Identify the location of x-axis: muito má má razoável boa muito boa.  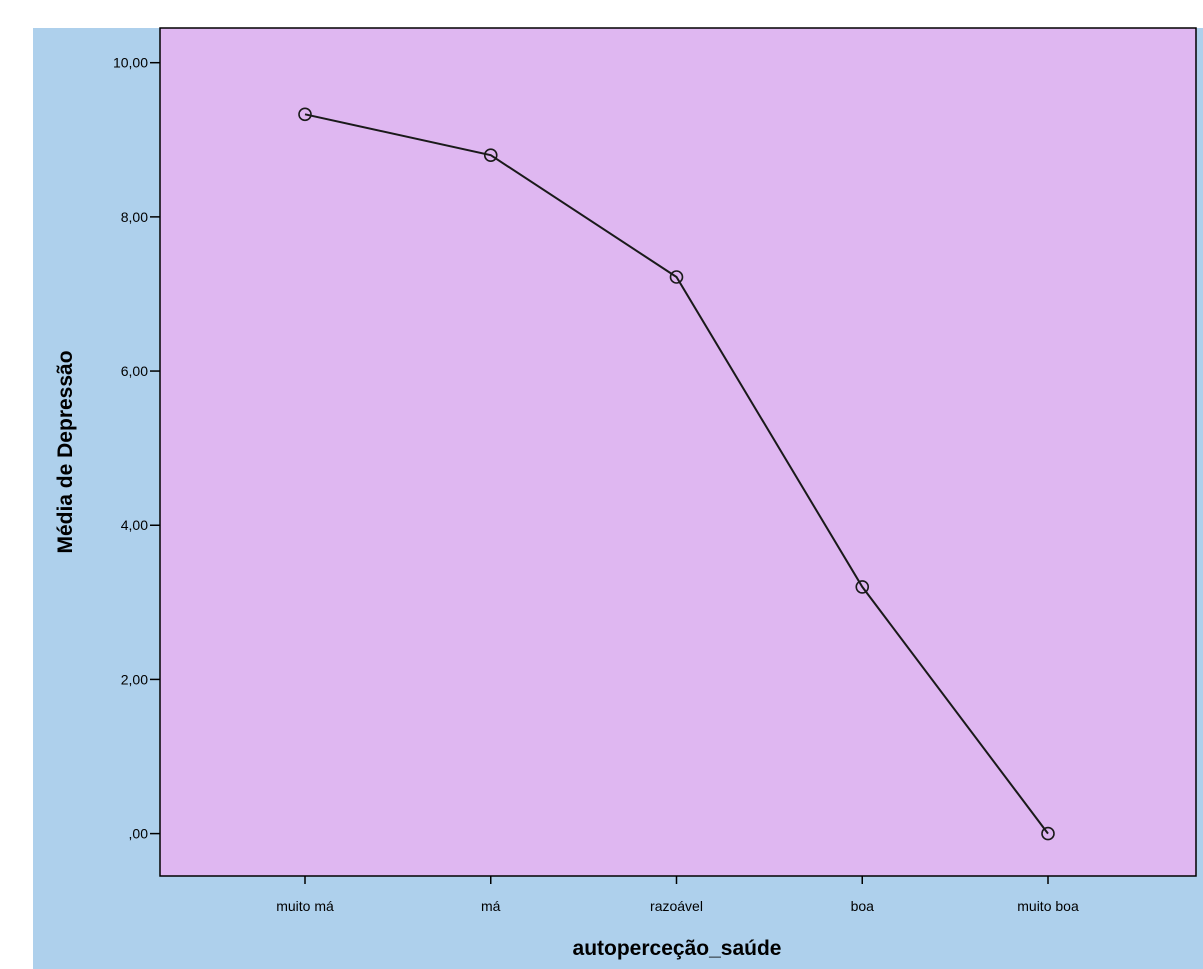
(677, 895).